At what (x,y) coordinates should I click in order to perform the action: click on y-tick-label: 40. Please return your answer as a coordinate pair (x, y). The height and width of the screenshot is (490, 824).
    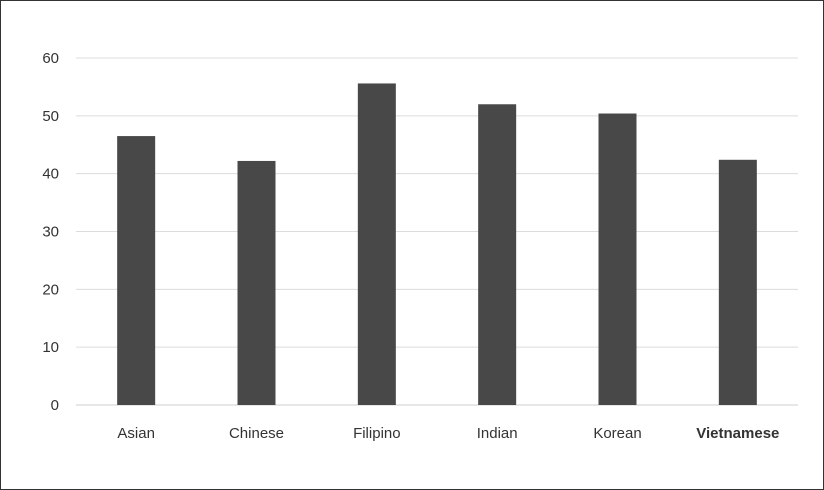
    Looking at the image, I should click on (50, 174).